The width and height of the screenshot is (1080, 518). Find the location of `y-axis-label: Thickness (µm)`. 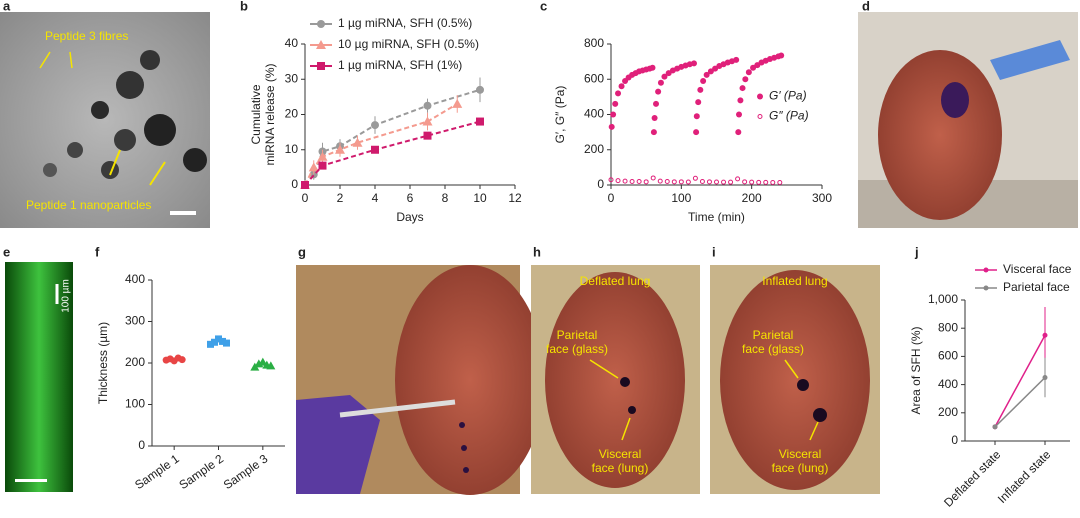

y-axis-label: Thickness (µm) is located at coordinates (103, 363).